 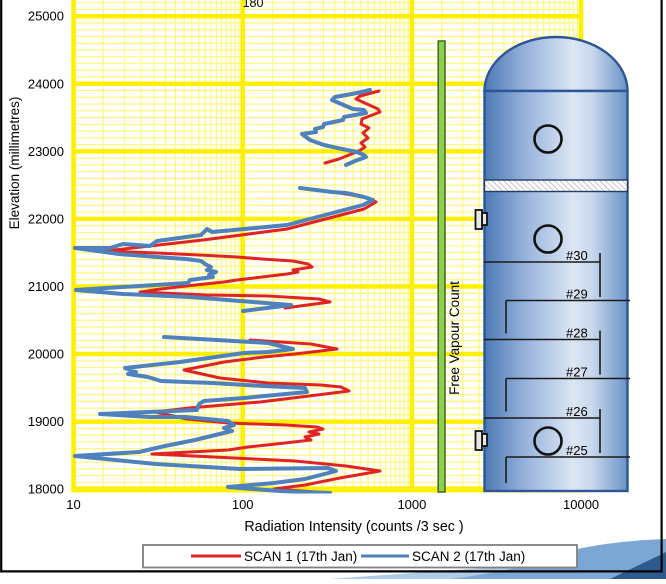 What do you see at coordinates (411, 504) in the screenshot?
I see `svg-text: 1000` at bounding box center [411, 504].